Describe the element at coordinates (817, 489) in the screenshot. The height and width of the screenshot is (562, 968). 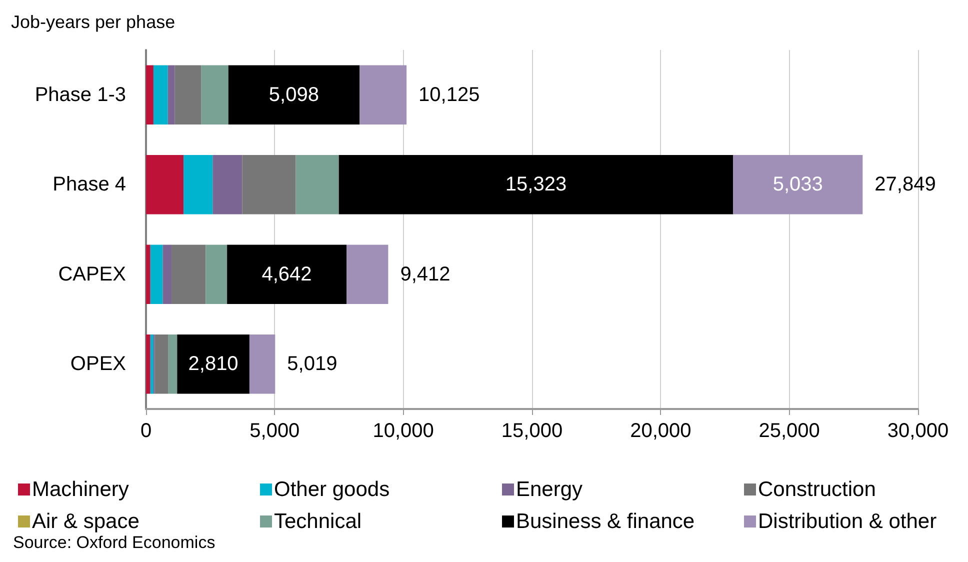
I see `legend-label: Construction` at that location.